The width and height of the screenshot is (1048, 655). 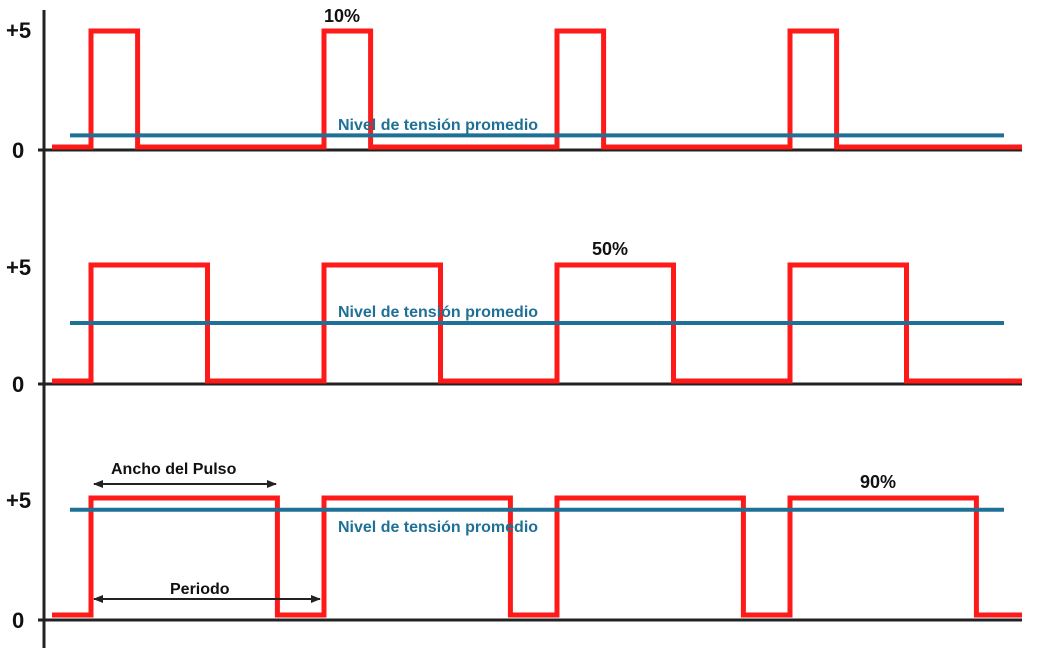 What do you see at coordinates (610, 249) in the screenshot?
I see `duty-percent-label: 50%` at bounding box center [610, 249].